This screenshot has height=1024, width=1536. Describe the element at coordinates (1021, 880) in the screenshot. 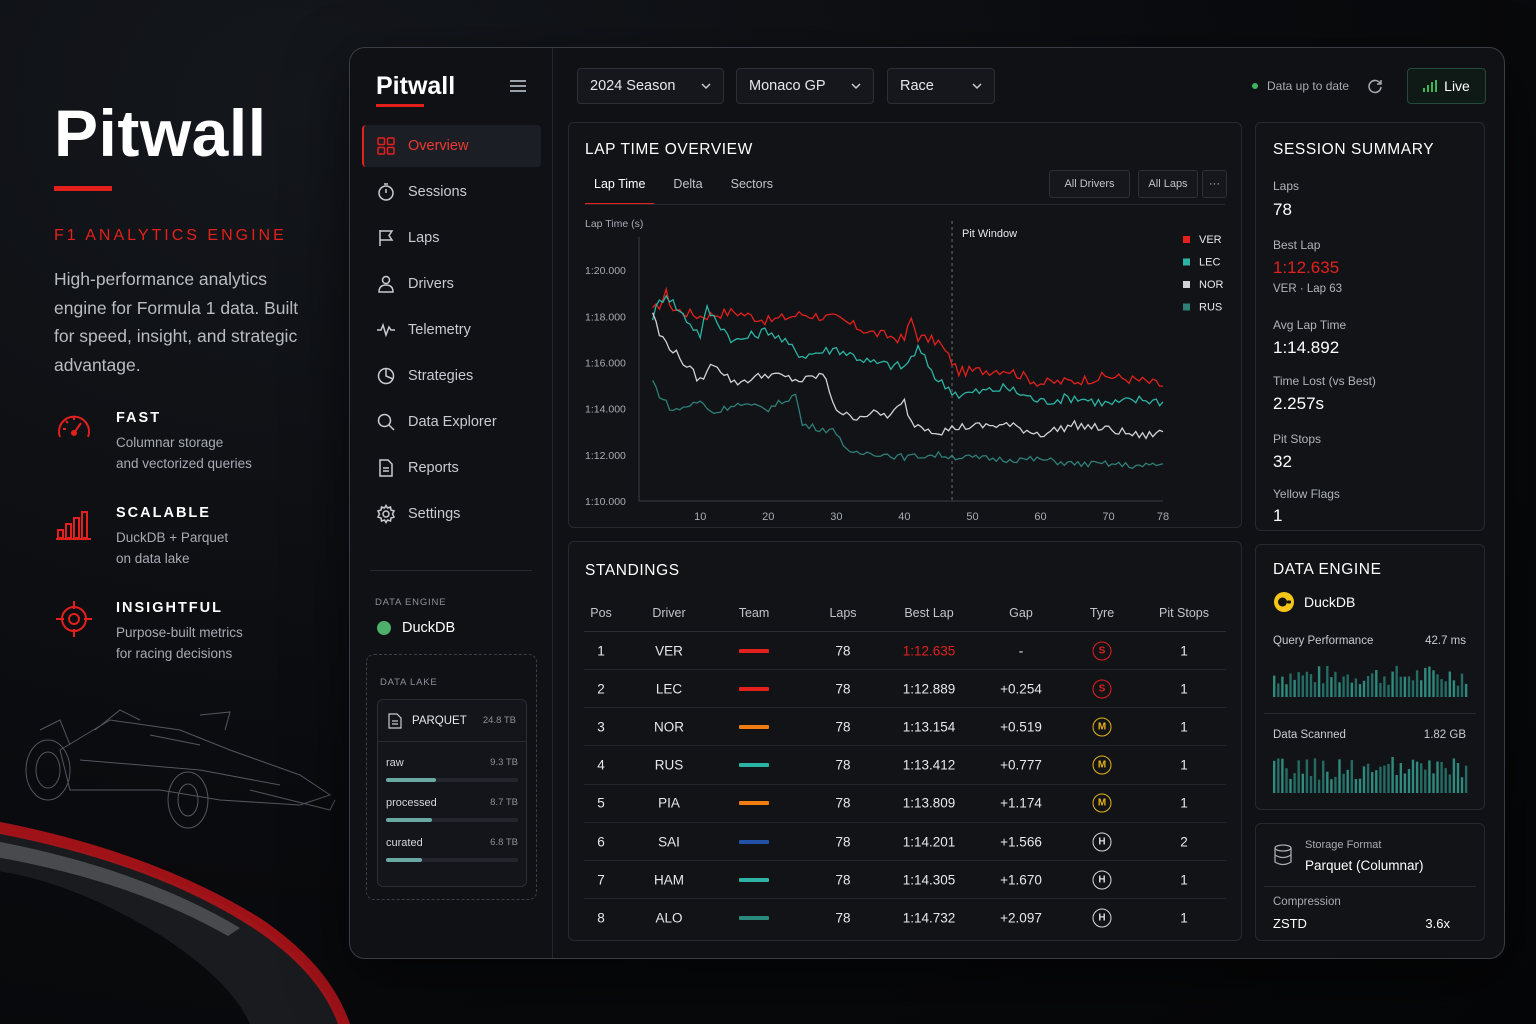

I see `cell-gap: +1.670` at that location.